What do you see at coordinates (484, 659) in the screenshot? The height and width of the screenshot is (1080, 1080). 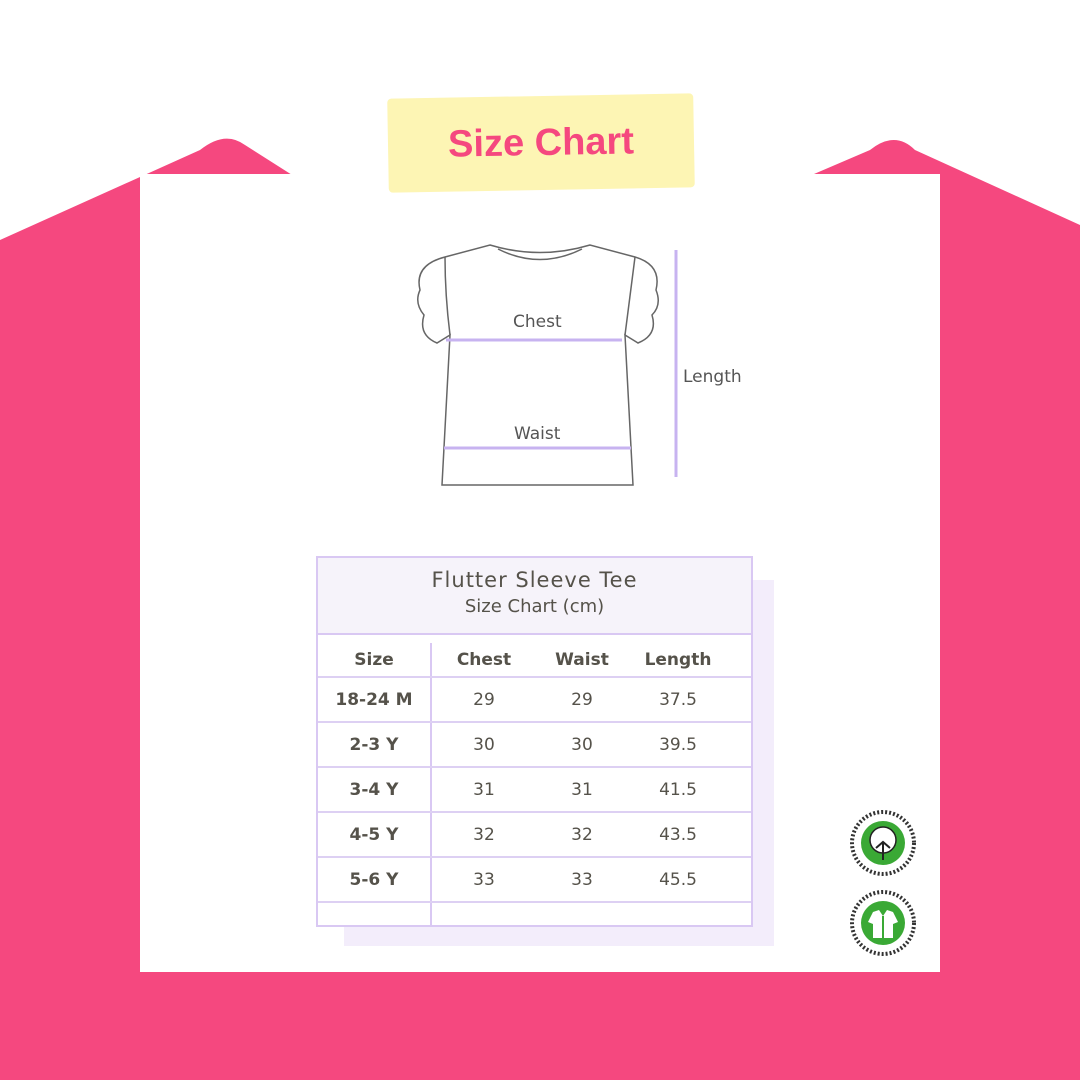 I see `col-header: Chest` at bounding box center [484, 659].